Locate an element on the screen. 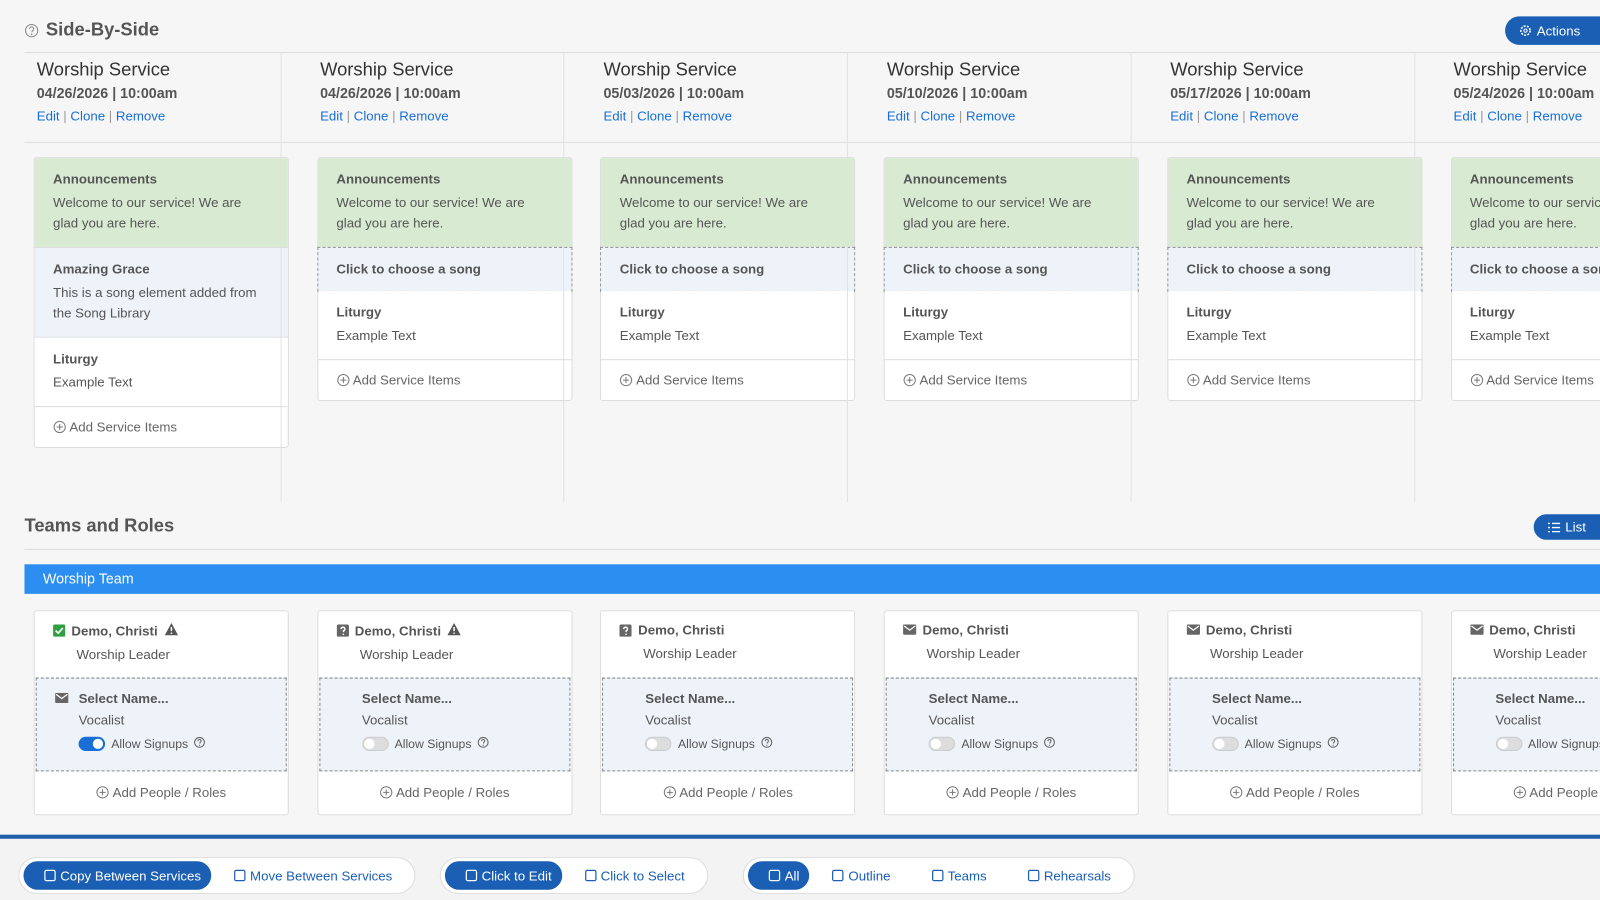 This screenshot has height=900, width=1600. service-title: Worship Service is located at coordinates (103, 69).